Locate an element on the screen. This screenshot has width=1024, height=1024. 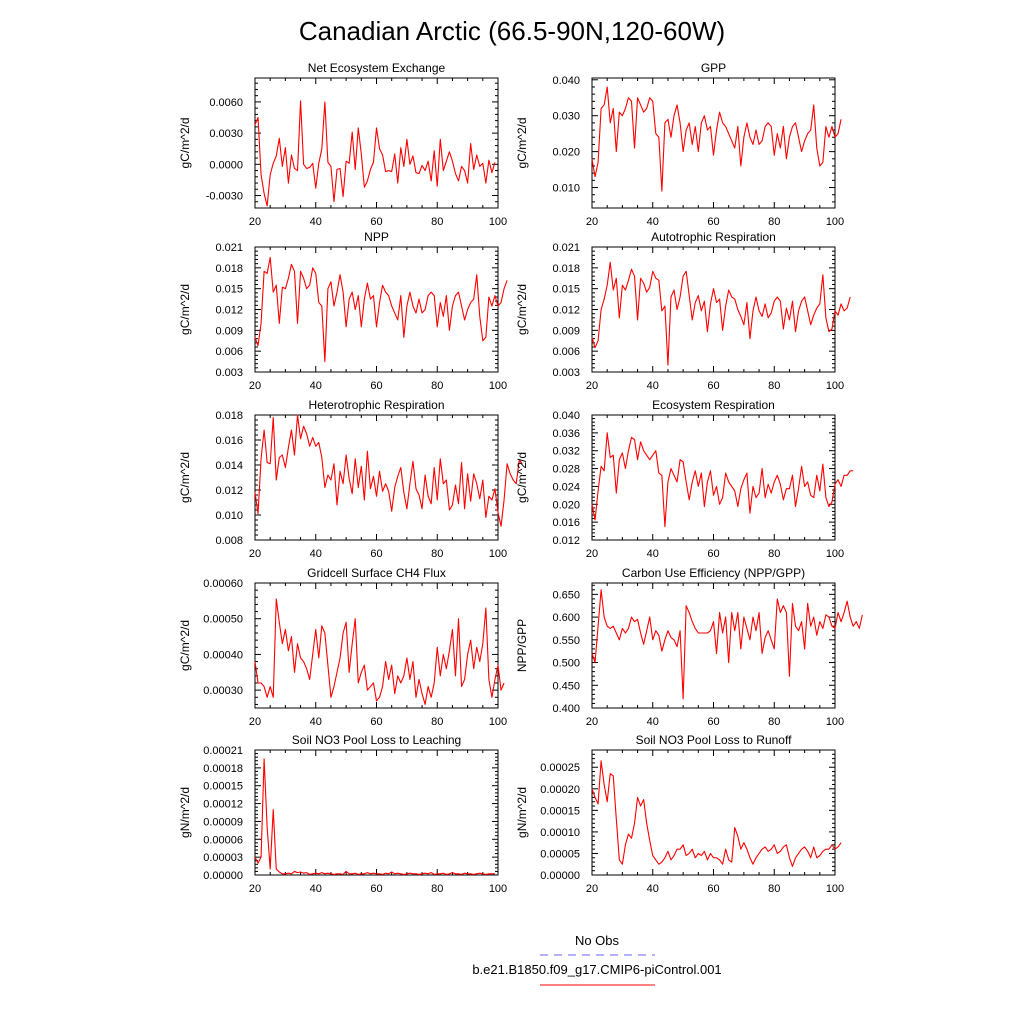
y-tick-label: 0.400 is located at coordinates (566, 709).